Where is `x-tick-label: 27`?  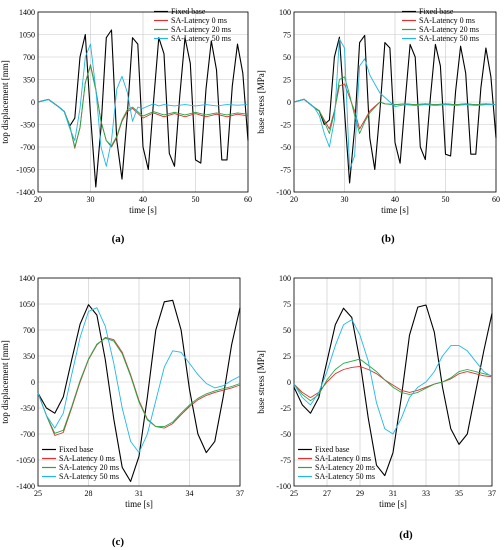 x-tick-label: 27 is located at coordinates (327, 493).